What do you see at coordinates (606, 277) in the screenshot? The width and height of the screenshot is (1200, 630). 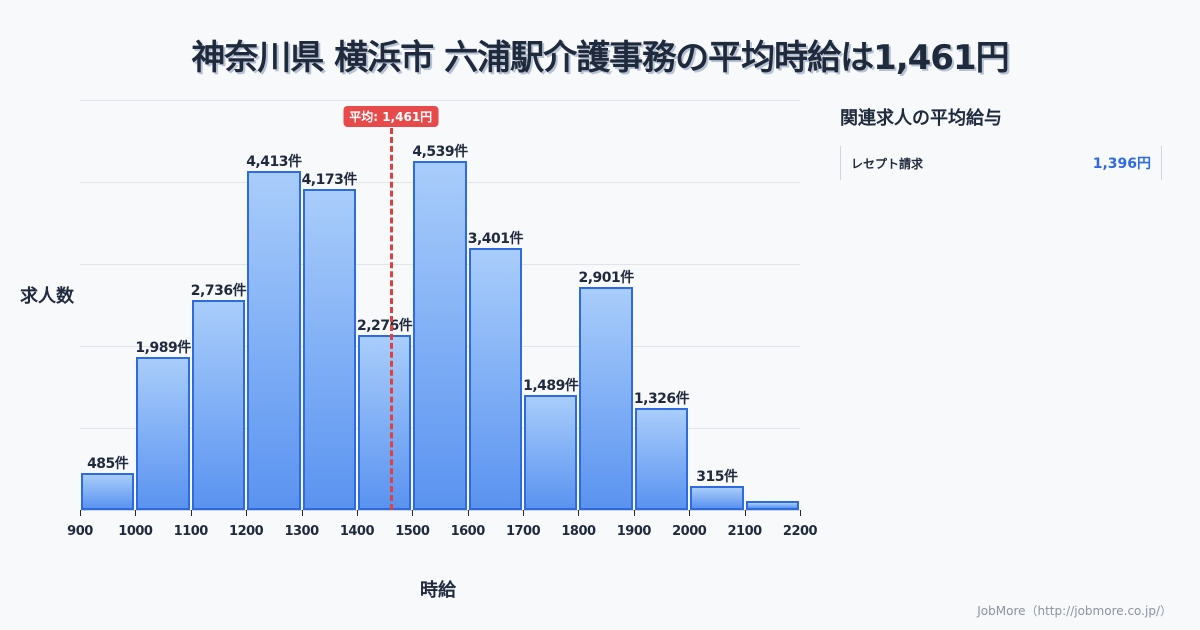 I see `bar-value-label: 2,901件` at bounding box center [606, 277].